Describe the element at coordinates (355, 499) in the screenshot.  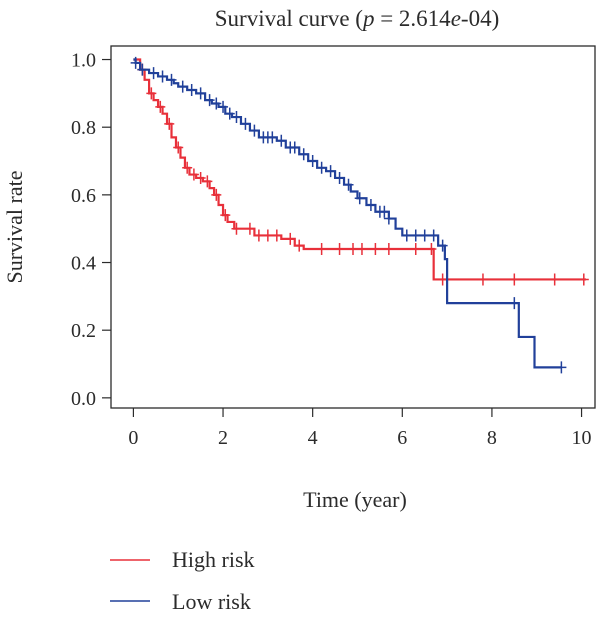
I see `x-axis-label: Time (year)` at that location.